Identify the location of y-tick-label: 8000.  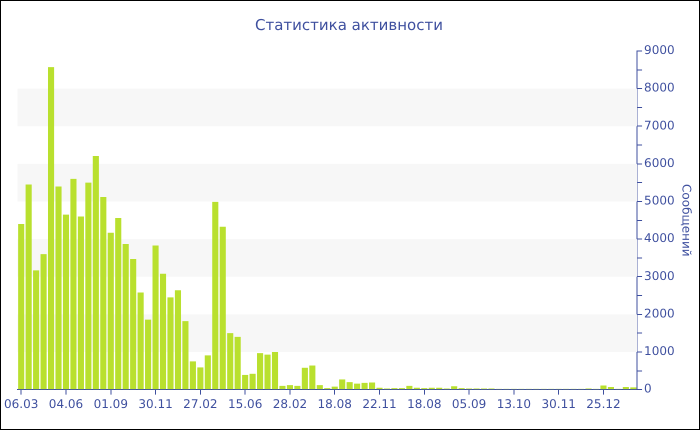
(659, 87).